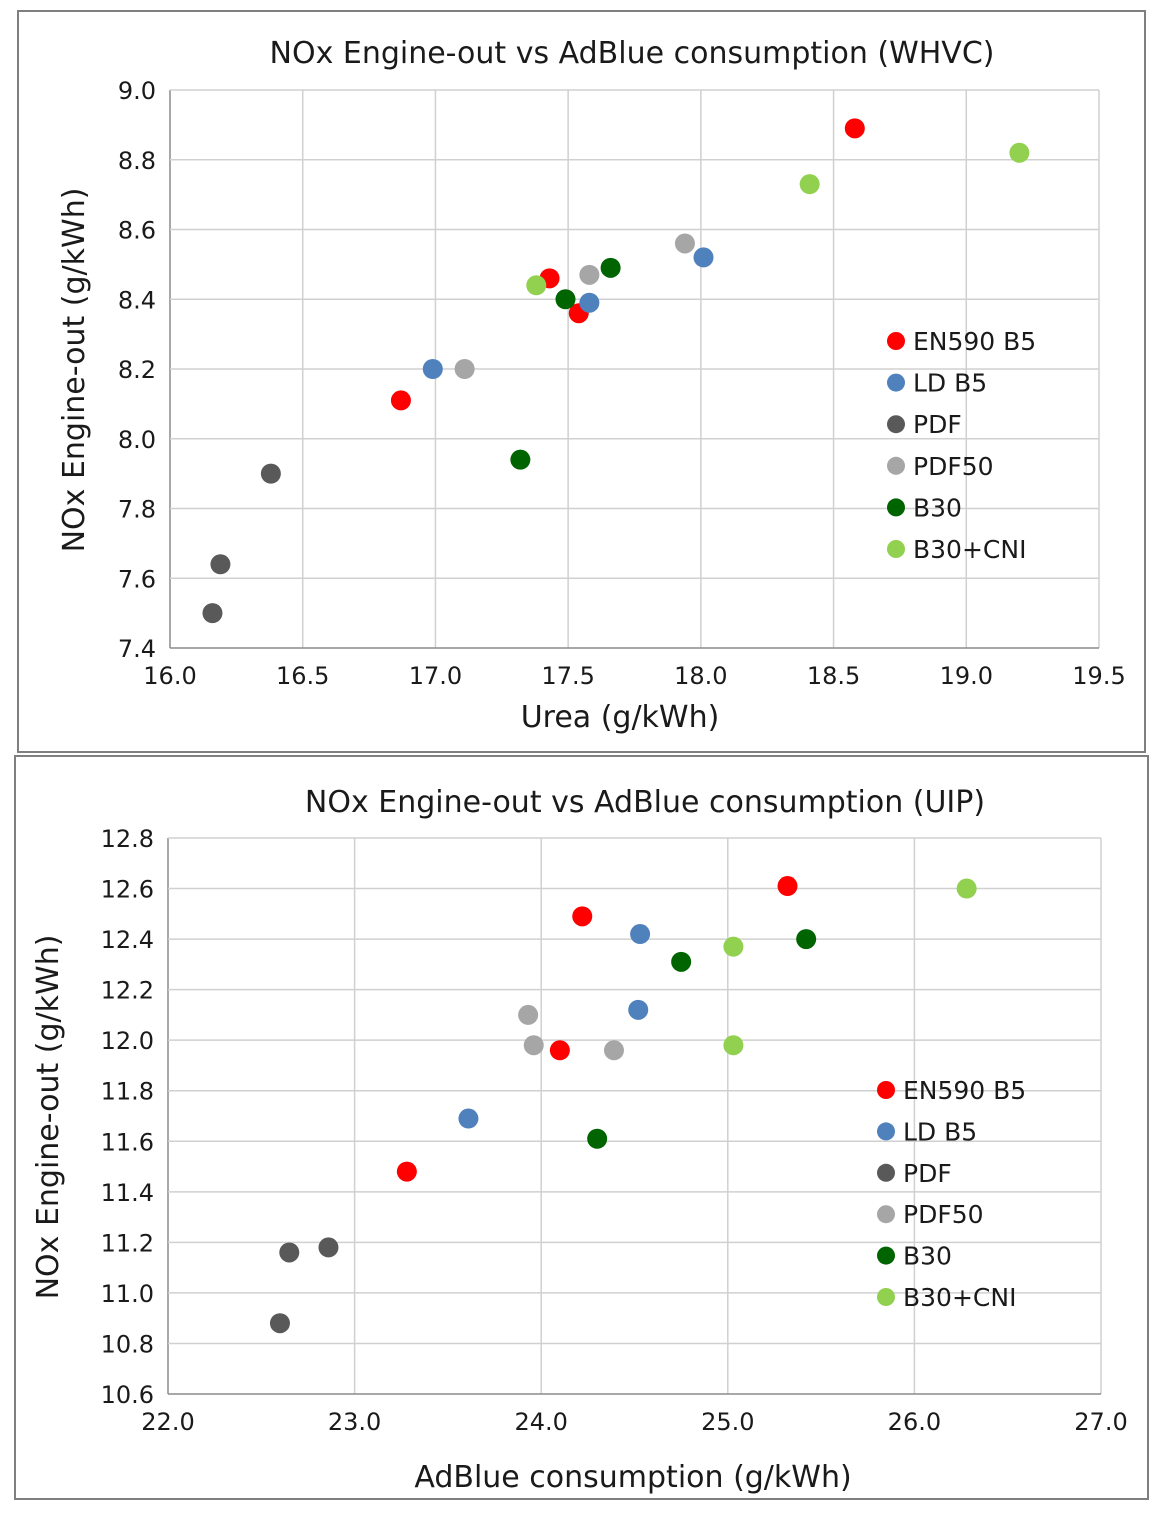 The image size is (1163, 1514). Describe the element at coordinates (127, 839) in the screenshot. I see `y-tick-label: 12.8` at that location.